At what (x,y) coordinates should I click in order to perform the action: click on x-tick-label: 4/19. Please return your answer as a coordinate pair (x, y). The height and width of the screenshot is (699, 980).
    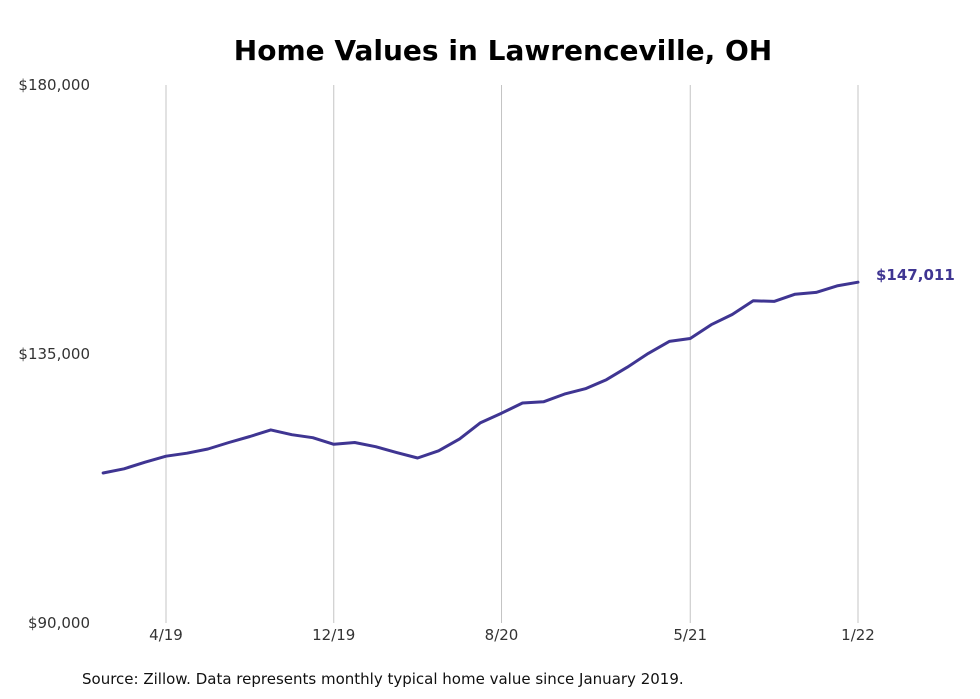
    Looking at the image, I should click on (166, 635).